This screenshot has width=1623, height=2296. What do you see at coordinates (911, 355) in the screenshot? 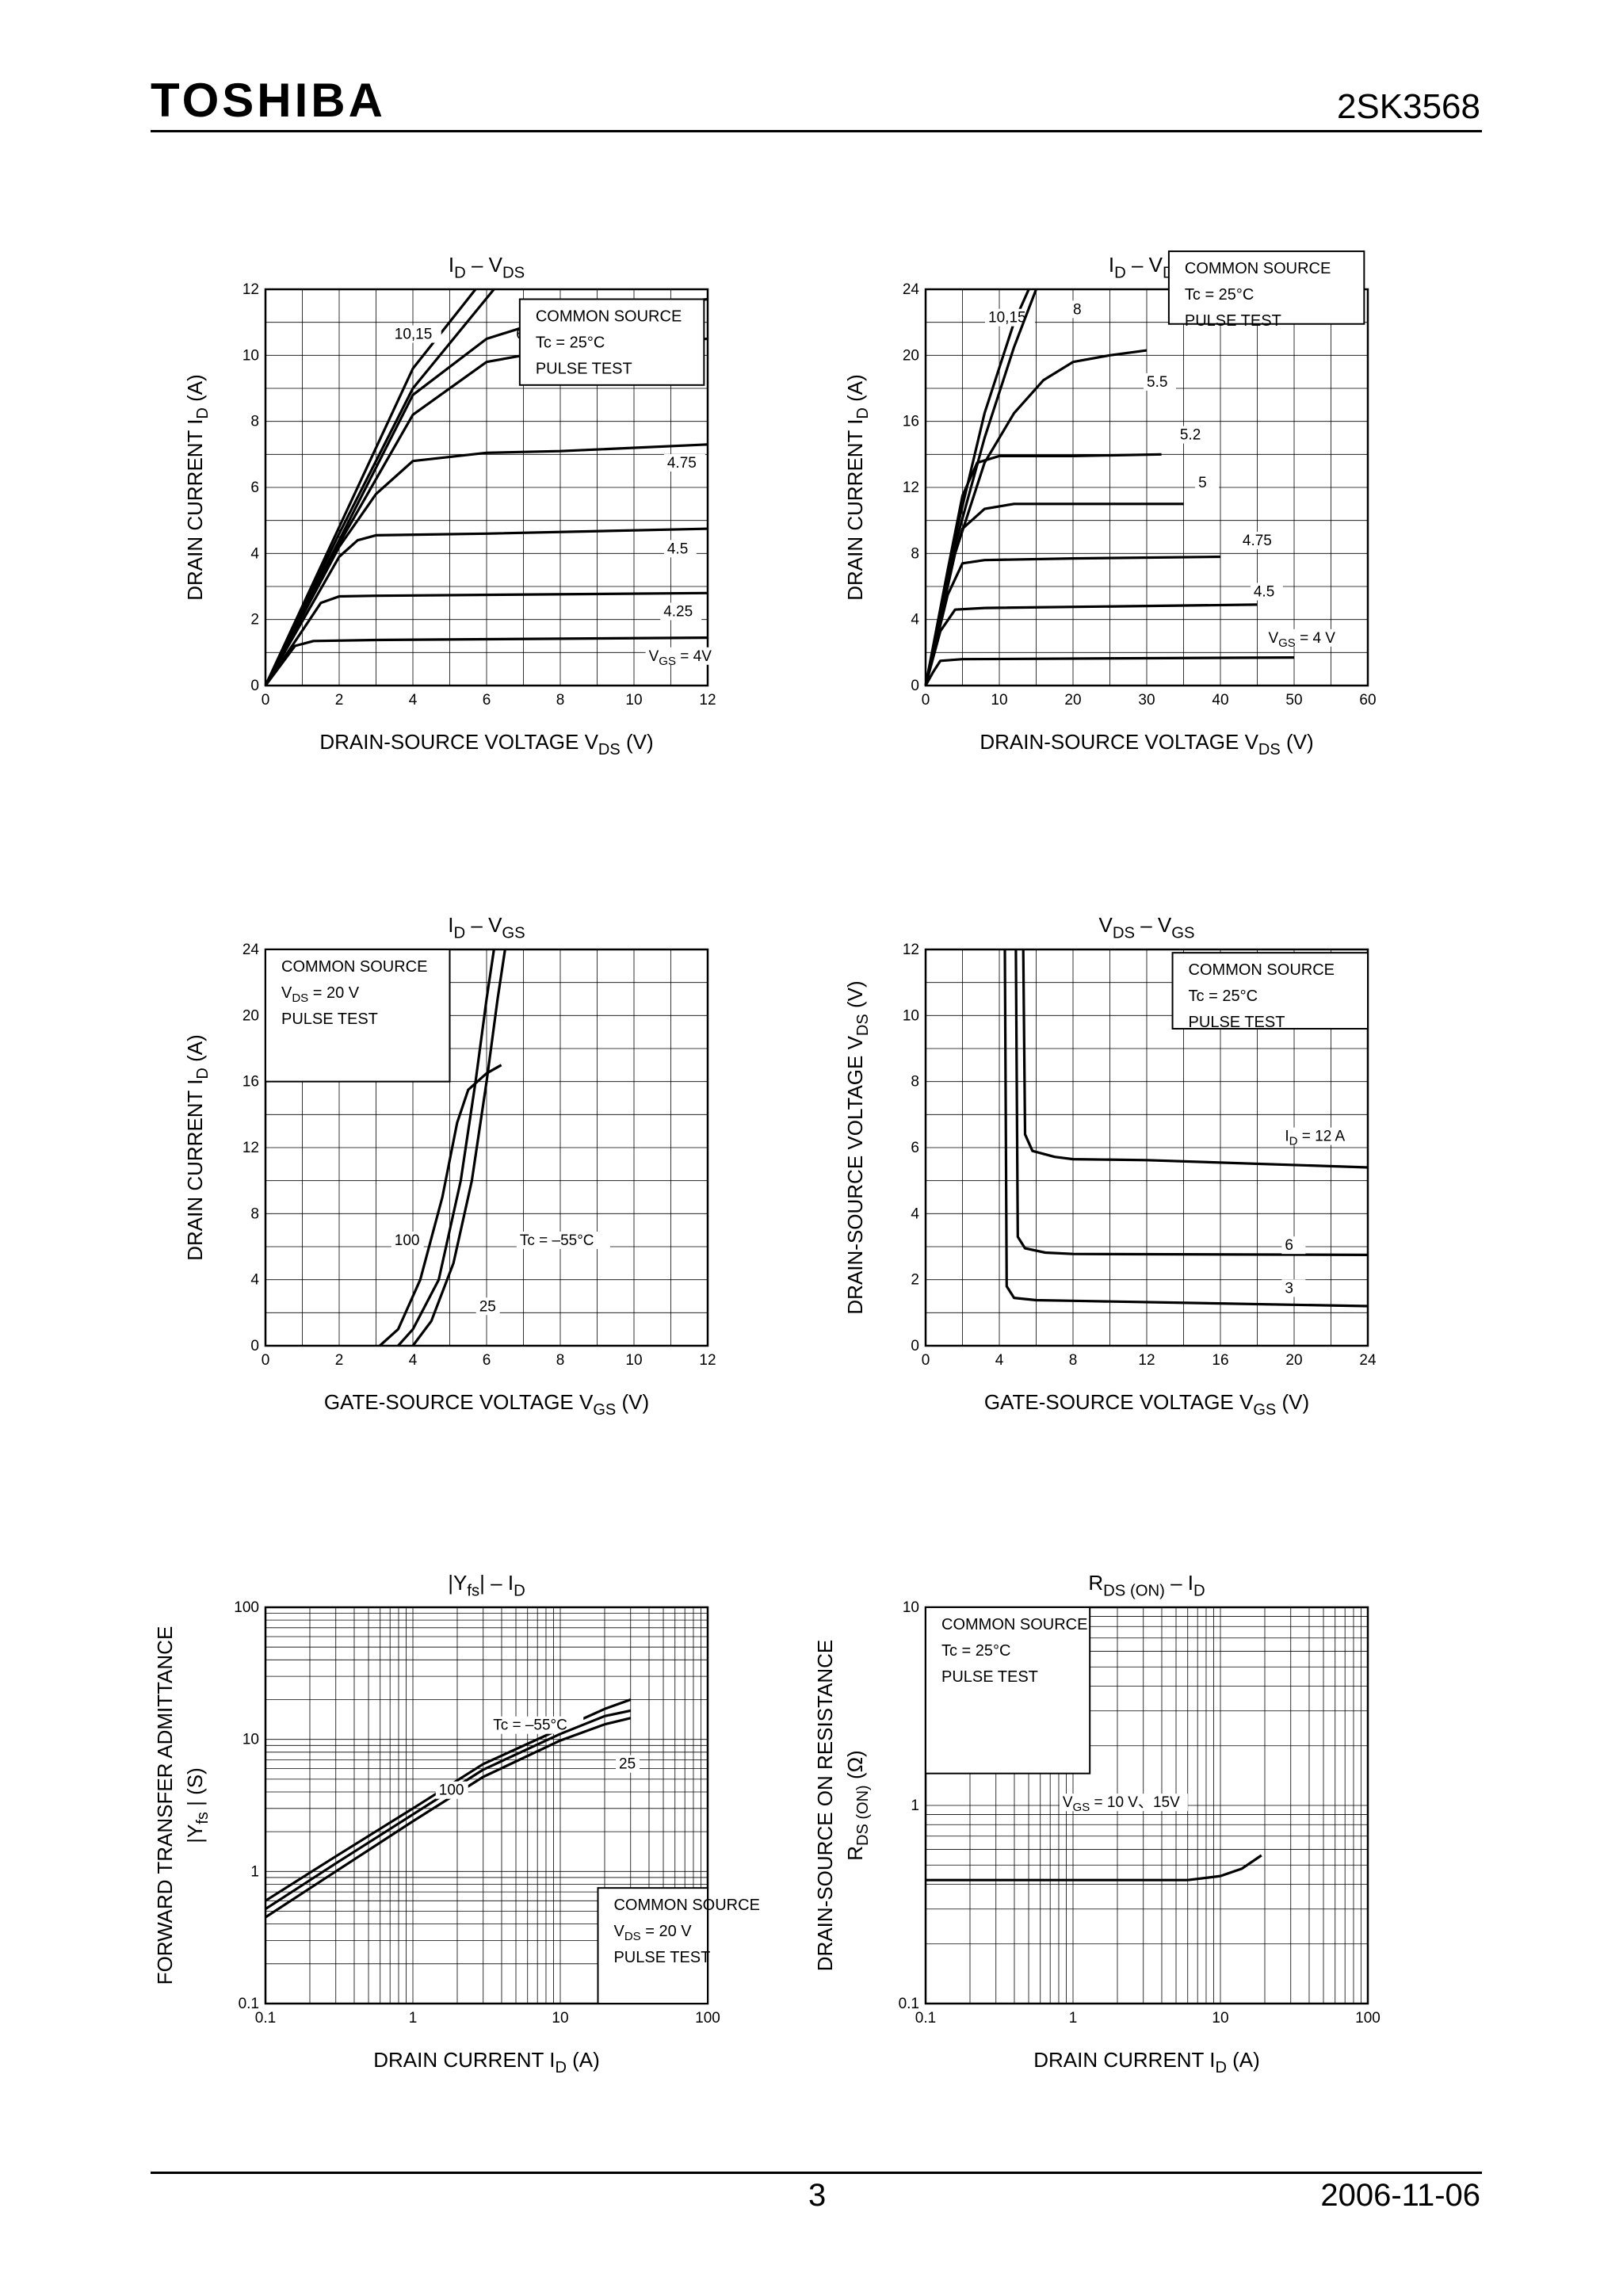
I see `y-tick-label: 20` at bounding box center [911, 355].